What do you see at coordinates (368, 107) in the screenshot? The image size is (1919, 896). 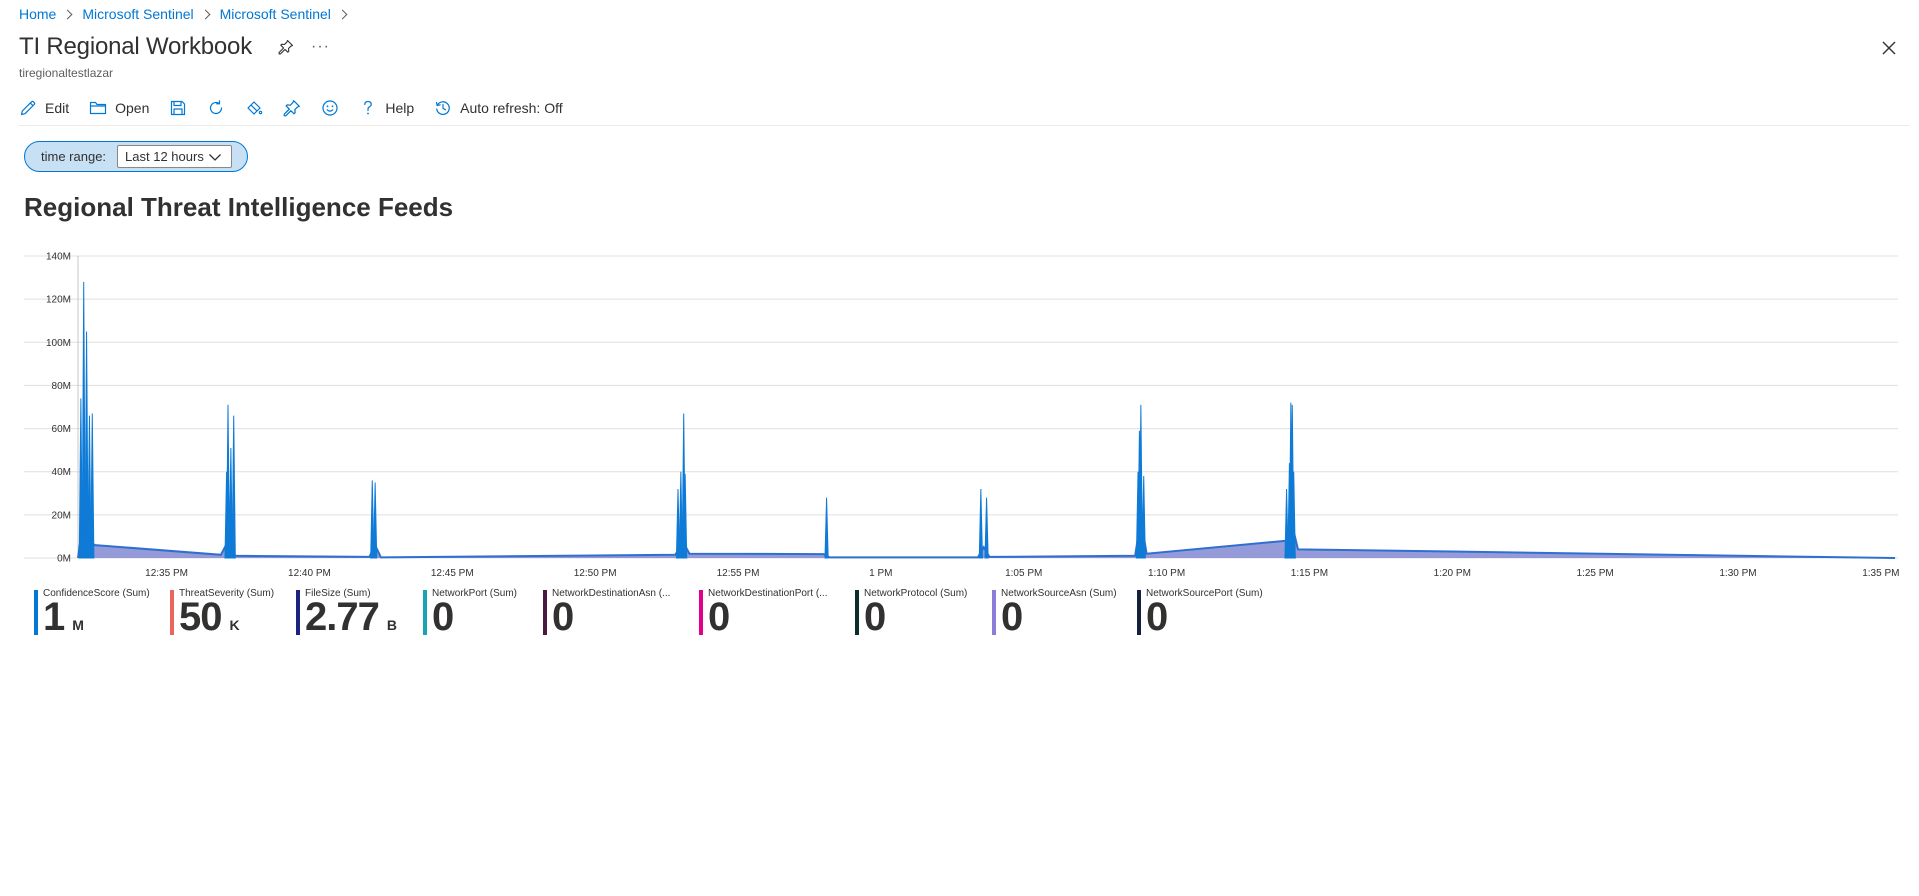 I see `question-icon` at bounding box center [368, 107].